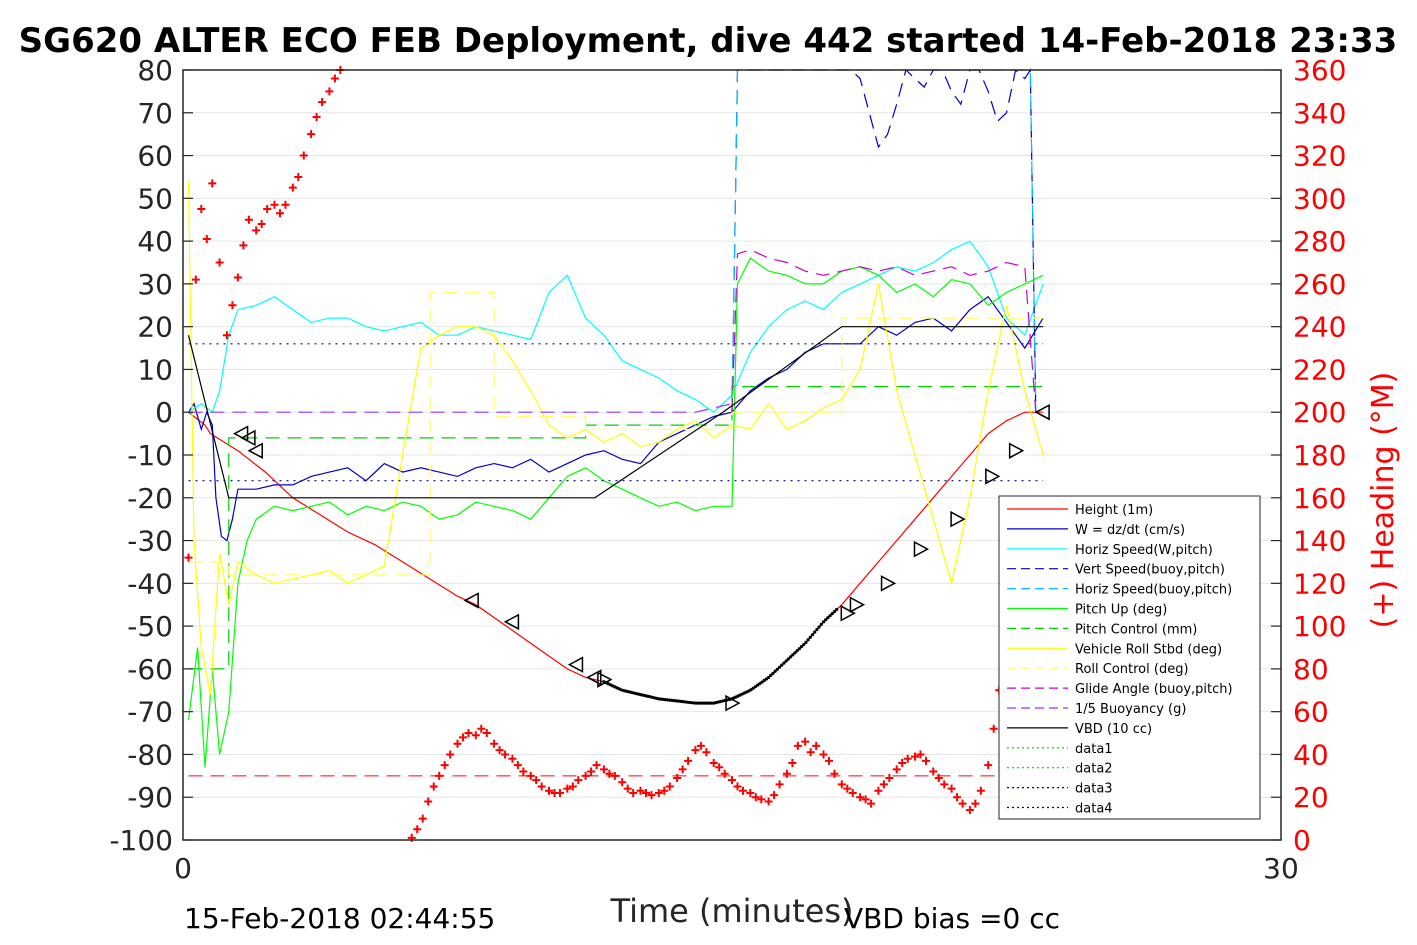 The height and width of the screenshot is (945, 1417). I want to click on legend-label: data4, so click(1094, 809).